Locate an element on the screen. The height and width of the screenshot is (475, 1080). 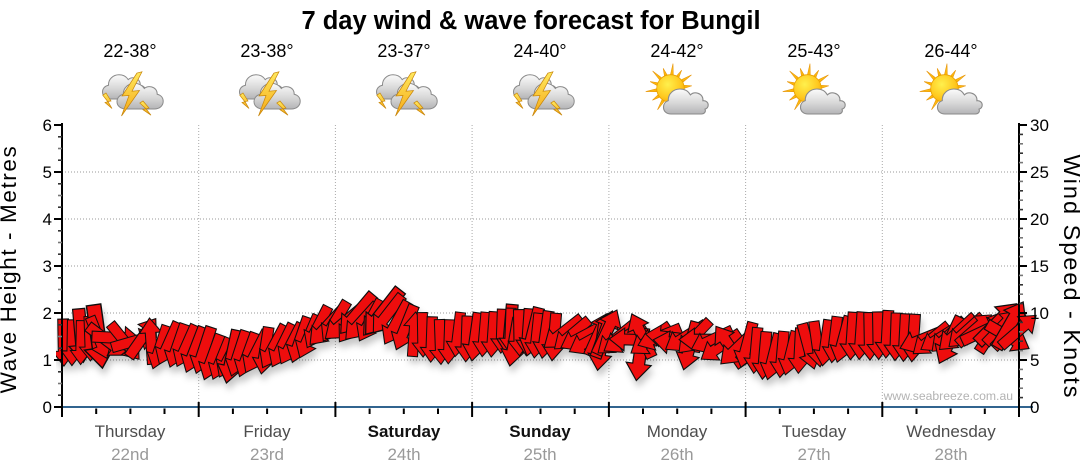
svg-text: Friday is located at coordinates (267, 431).